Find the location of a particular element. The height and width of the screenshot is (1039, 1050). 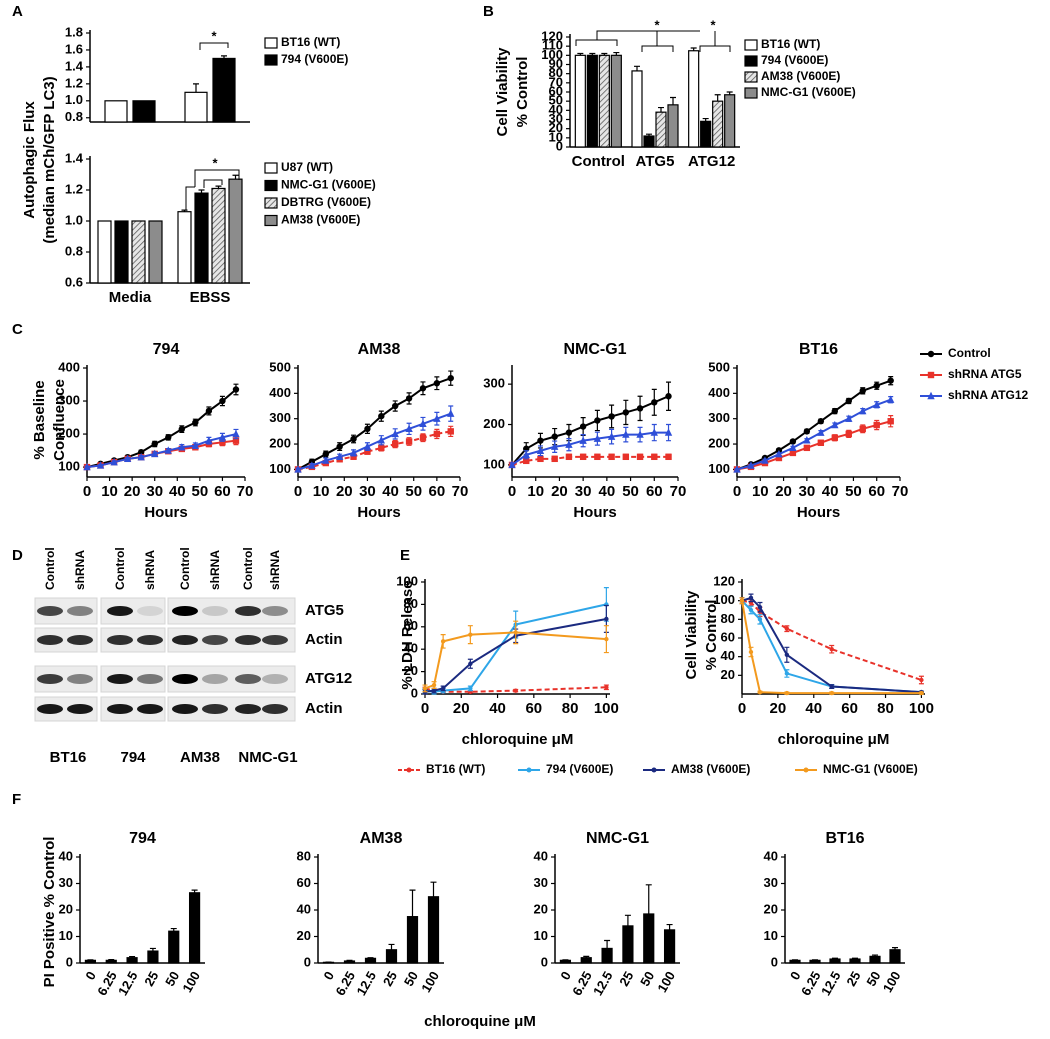

y-tick-label: 80 is located at coordinates (556, 72).